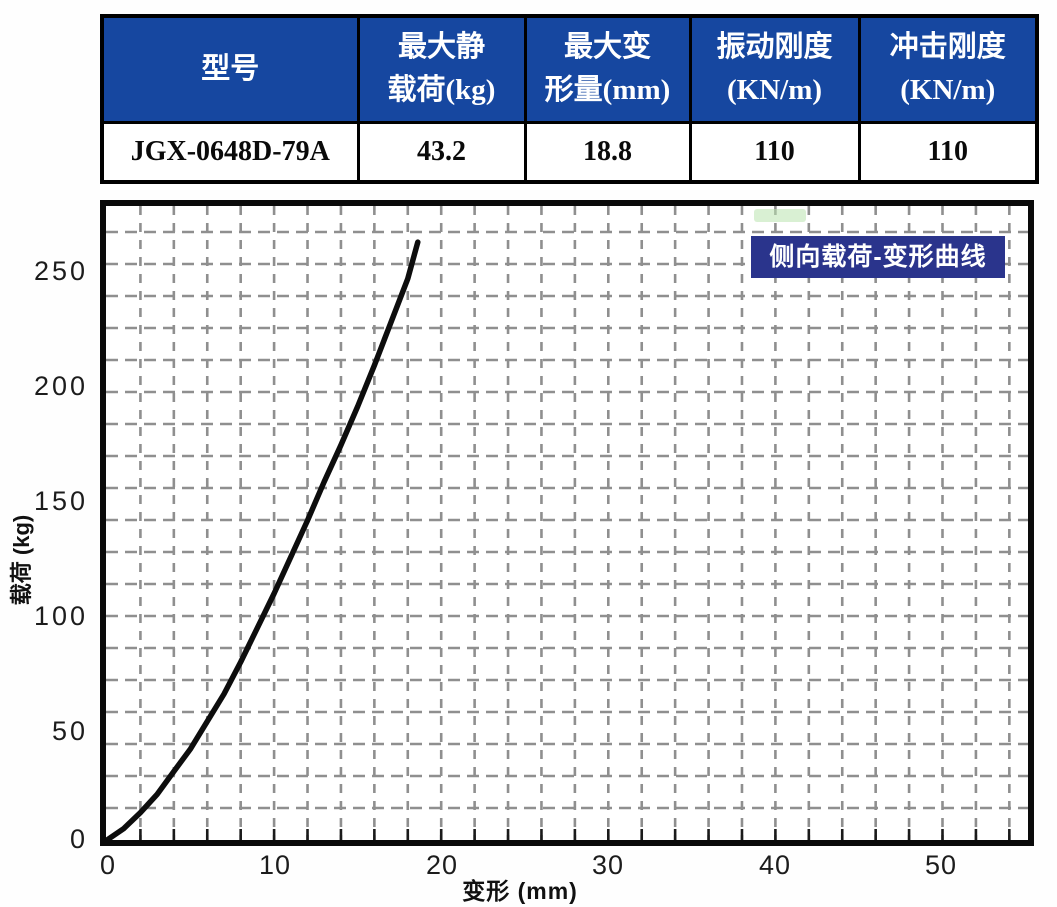 The width and height of the screenshot is (1057, 907). Describe the element at coordinates (60, 616) in the screenshot. I see `y-tick-100: 100` at that location.